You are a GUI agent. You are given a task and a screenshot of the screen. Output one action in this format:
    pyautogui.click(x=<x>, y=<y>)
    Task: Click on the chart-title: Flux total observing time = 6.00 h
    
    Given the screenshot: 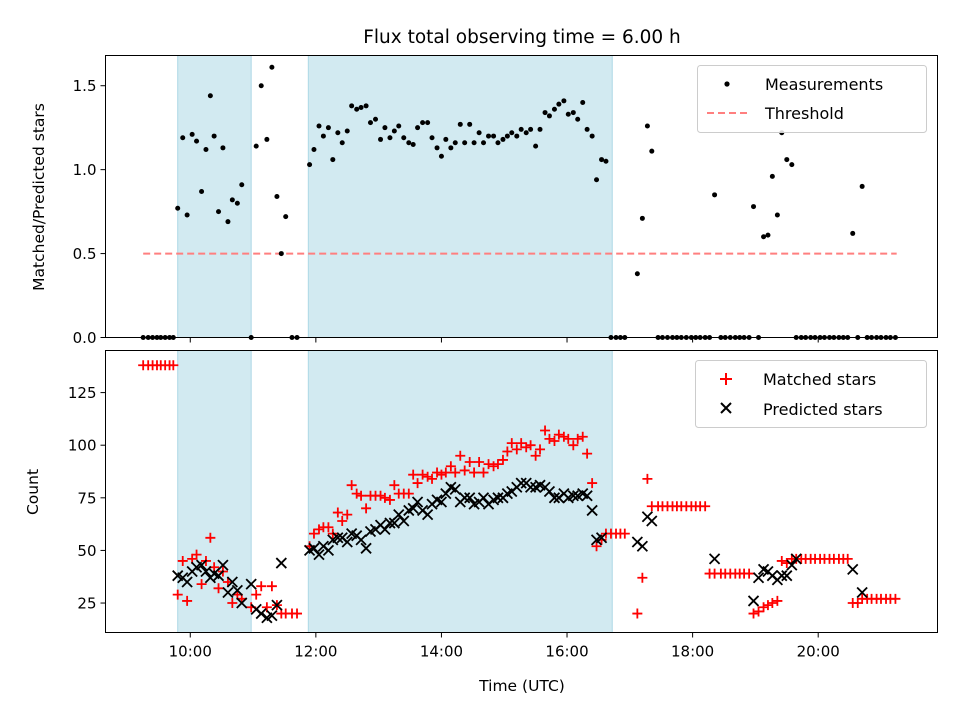 What is the action you would take?
    pyautogui.click(x=522, y=37)
    